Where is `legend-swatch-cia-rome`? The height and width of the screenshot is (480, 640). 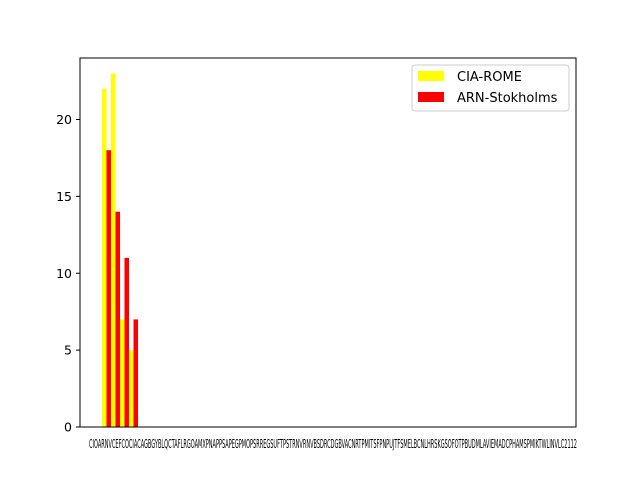
legend-swatch-cia-rome is located at coordinates (431, 76).